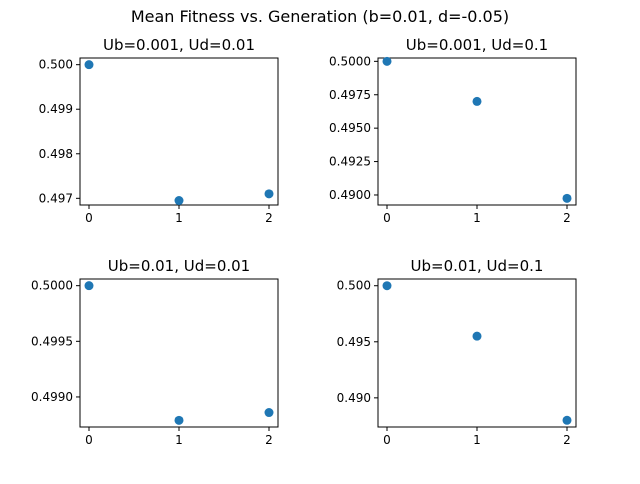 This screenshot has width=640, height=484. Describe the element at coordinates (477, 45) in the screenshot. I see `subplot-title: Ub=0.001, Ud=0.1` at that location.